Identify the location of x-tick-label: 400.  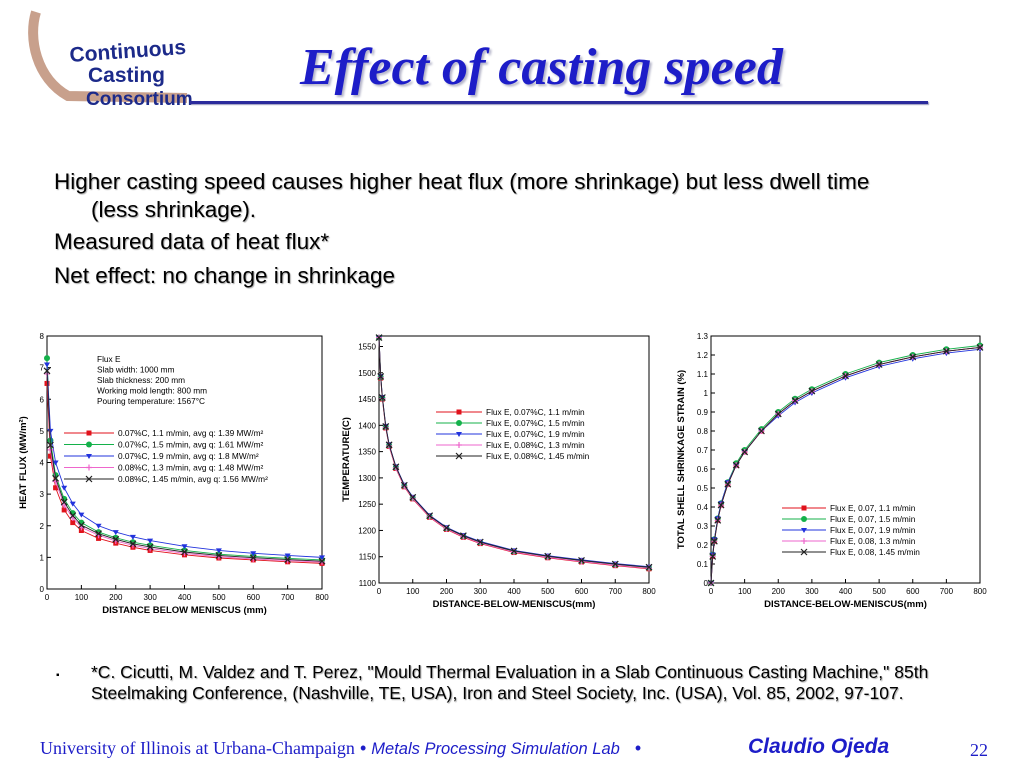
(185, 597).